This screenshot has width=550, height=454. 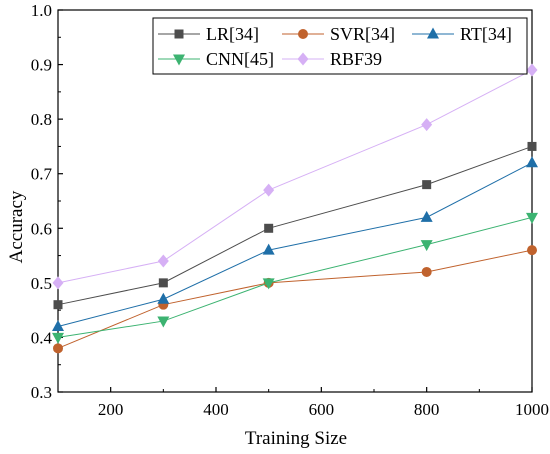 I want to click on y-axis-title: Accuracy, so click(x=16, y=226).